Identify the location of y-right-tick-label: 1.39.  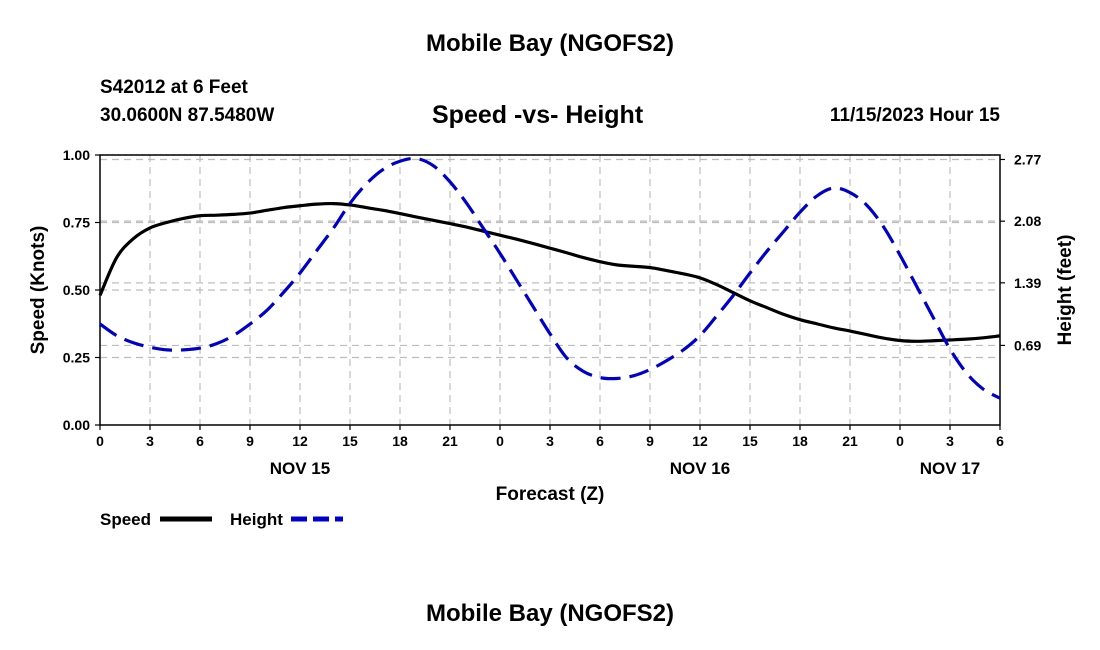
(1027, 283).